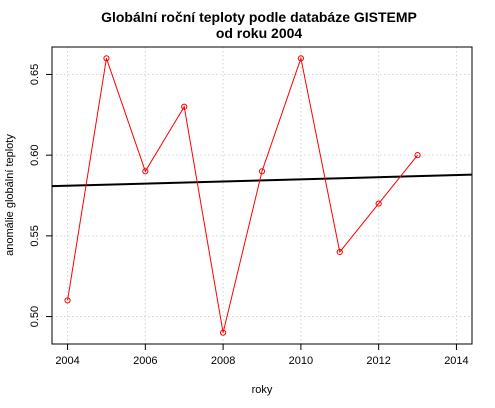 The width and height of the screenshot is (495, 408). Describe the element at coordinates (223, 361) in the screenshot. I see `x-tick-label: 2008` at that location.